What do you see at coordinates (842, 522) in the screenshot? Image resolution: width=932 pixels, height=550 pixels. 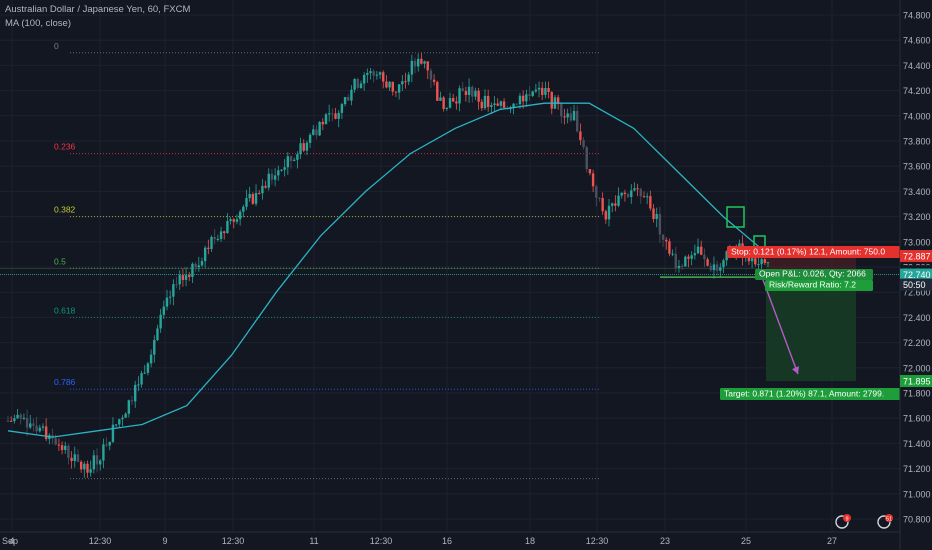 I see `notification-badge-icon` at bounding box center [842, 522].